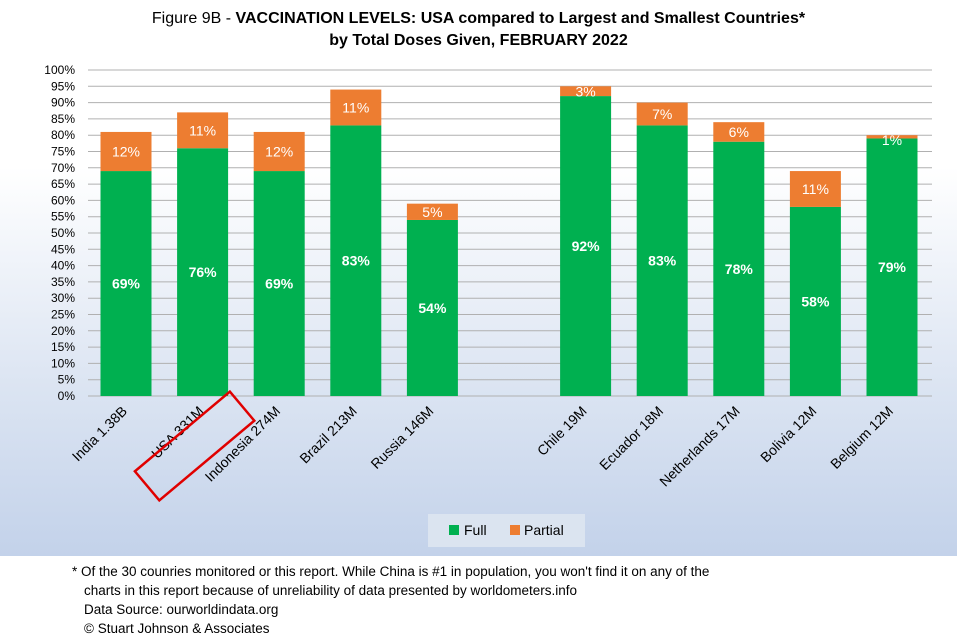 The height and width of the screenshot is (642, 957). What do you see at coordinates (63, 298) in the screenshot?
I see `y-tick-label: 30%` at bounding box center [63, 298].